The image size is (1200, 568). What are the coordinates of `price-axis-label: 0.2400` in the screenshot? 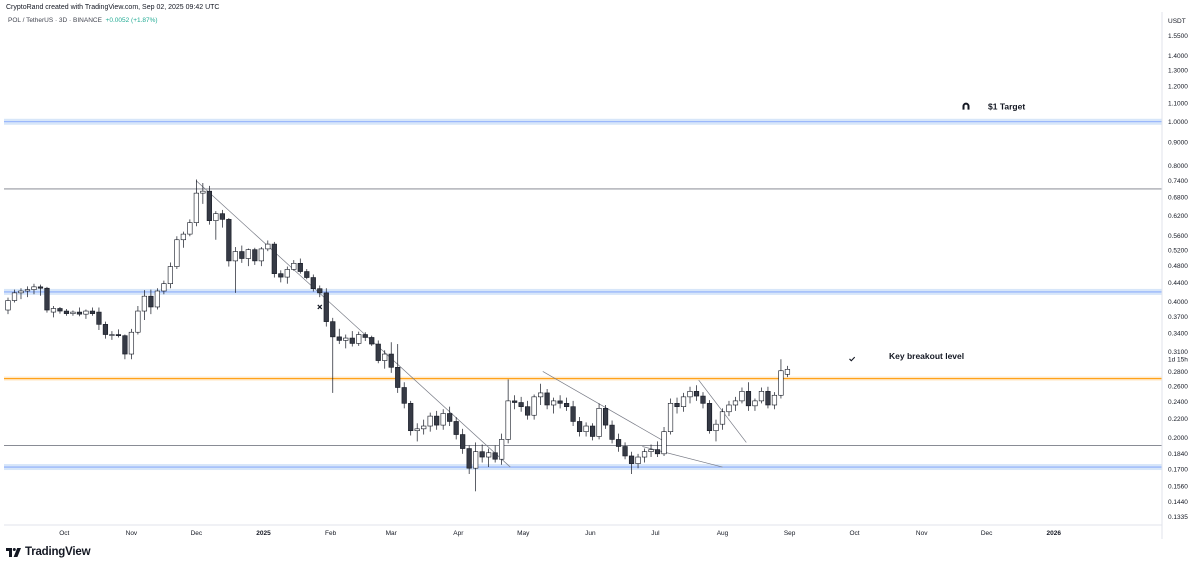 It's located at (1178, 402).